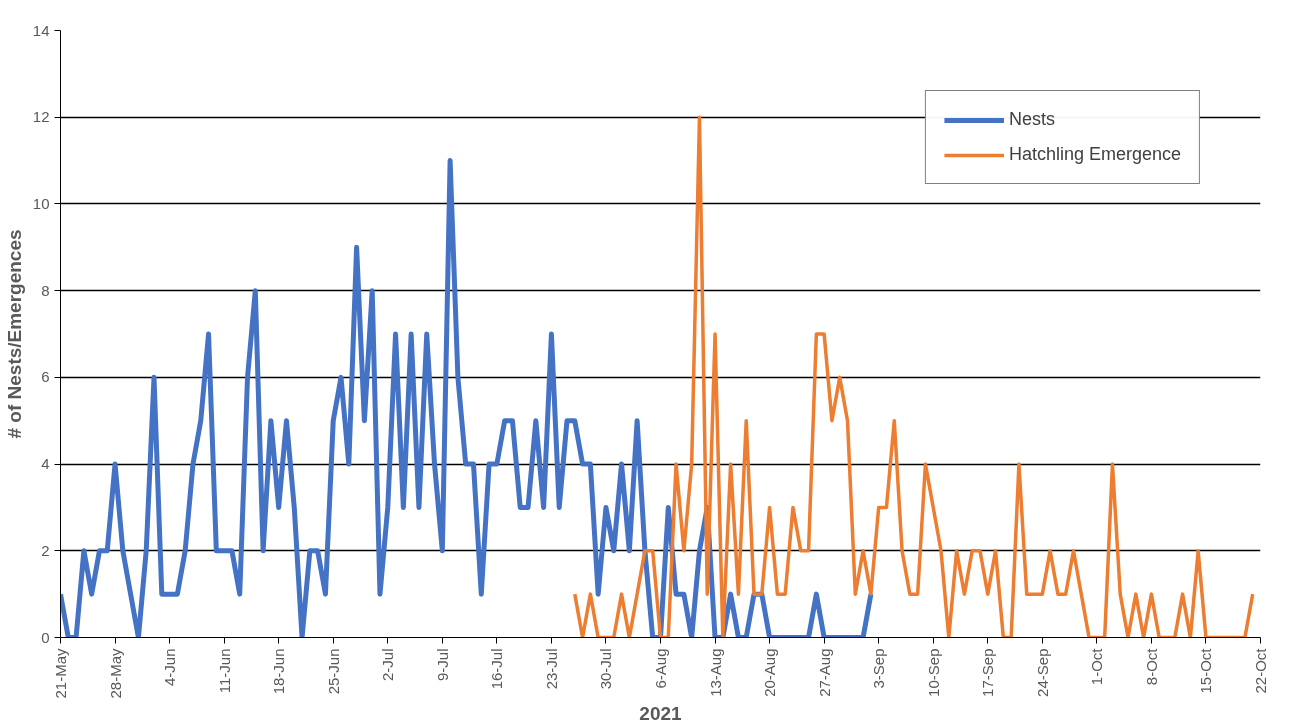 Image resolution: width=1292 pixels, height=724 pixels. I want to click on x-tick-label: 3-Sep, so click(879, 668).